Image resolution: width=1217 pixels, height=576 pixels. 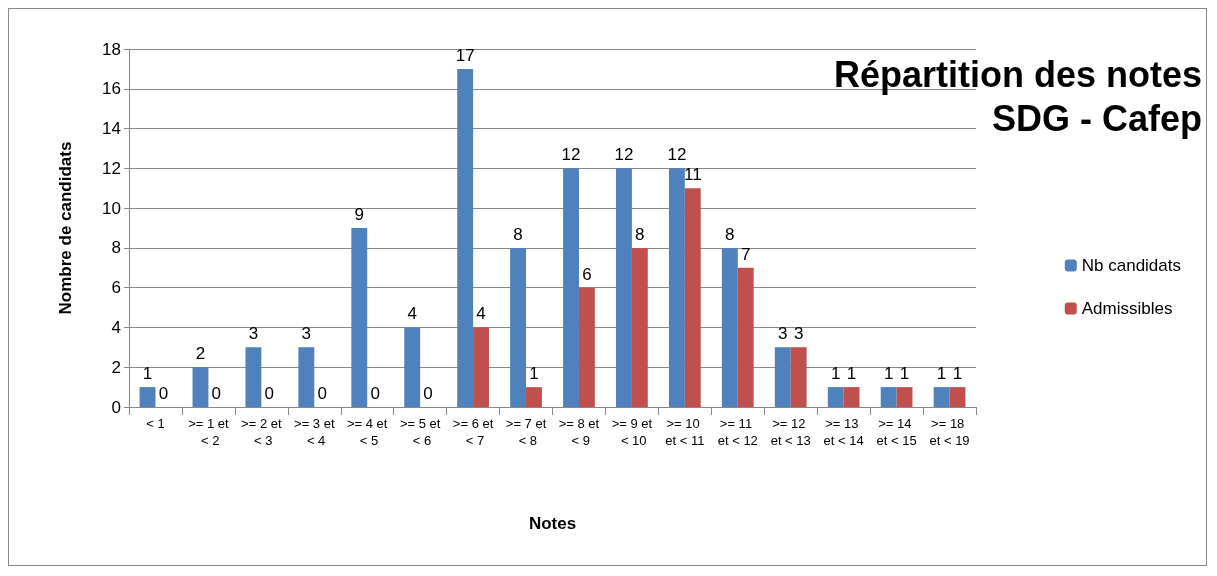 What do you see at coordinates (116, 407) in the screenshot?
I see `y-tick-label: 0` at bounding box center [116, 407].